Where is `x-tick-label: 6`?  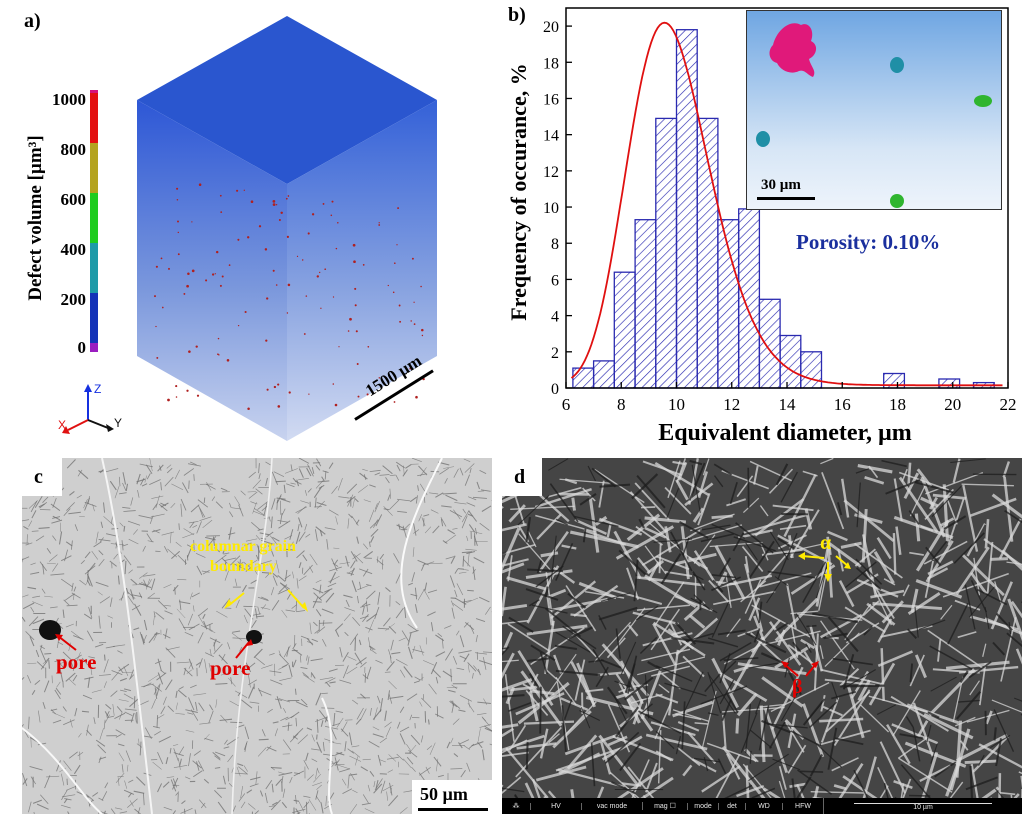 x-tick-label: 6 is located at coordinates (566, 404).